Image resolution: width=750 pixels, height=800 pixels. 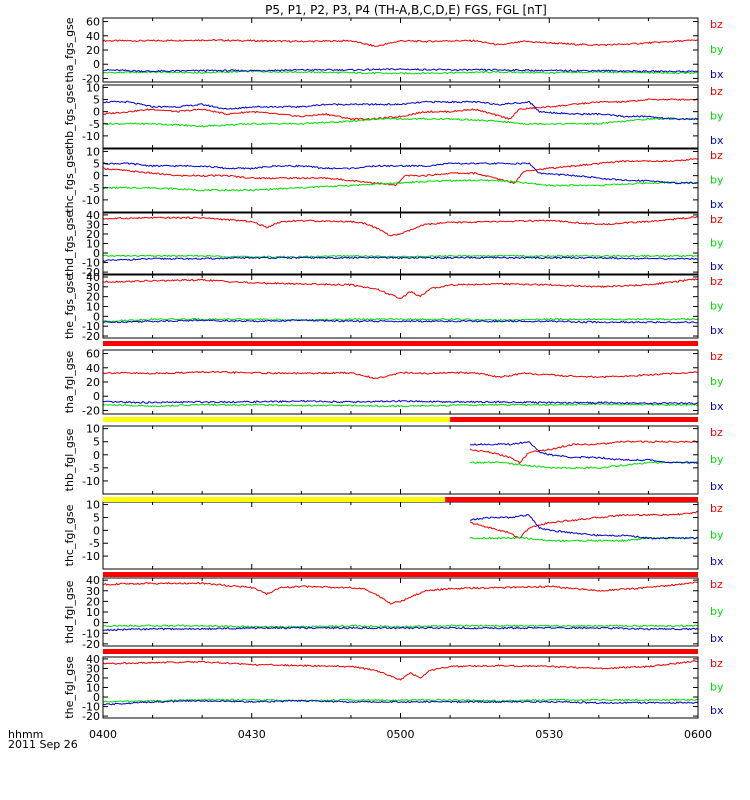 I want to click on x-tick-label: 0530, so click(x=549, y=734).